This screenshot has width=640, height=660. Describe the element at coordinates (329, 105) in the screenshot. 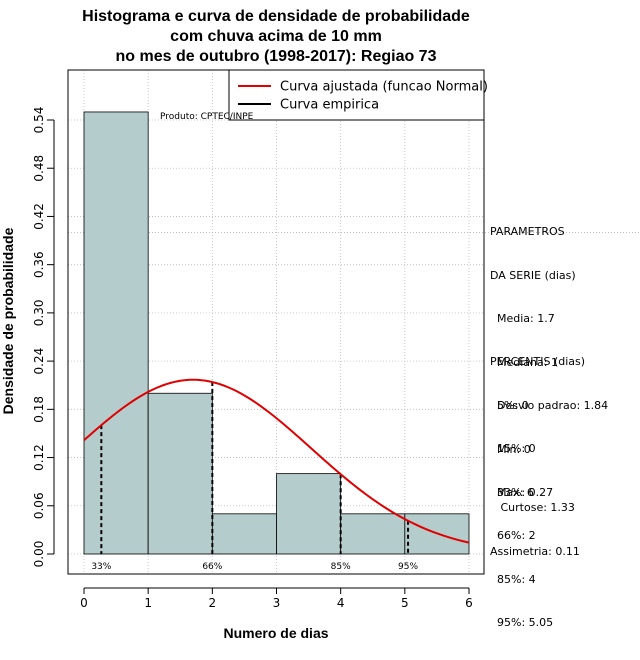

I see `legend-label-2: Curva empirica` at that location.